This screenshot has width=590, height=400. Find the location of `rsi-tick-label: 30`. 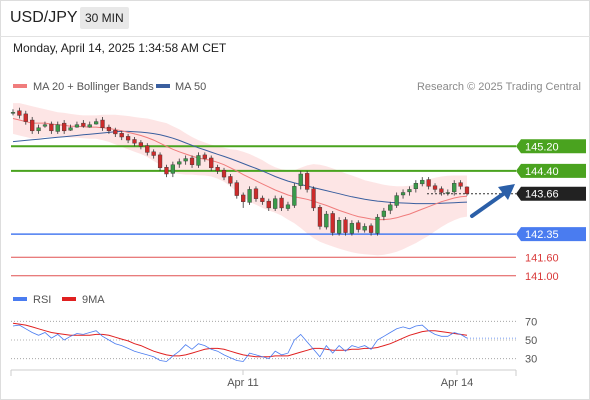

rsi-tick-label: 30 is located at coordinates (531, 360).